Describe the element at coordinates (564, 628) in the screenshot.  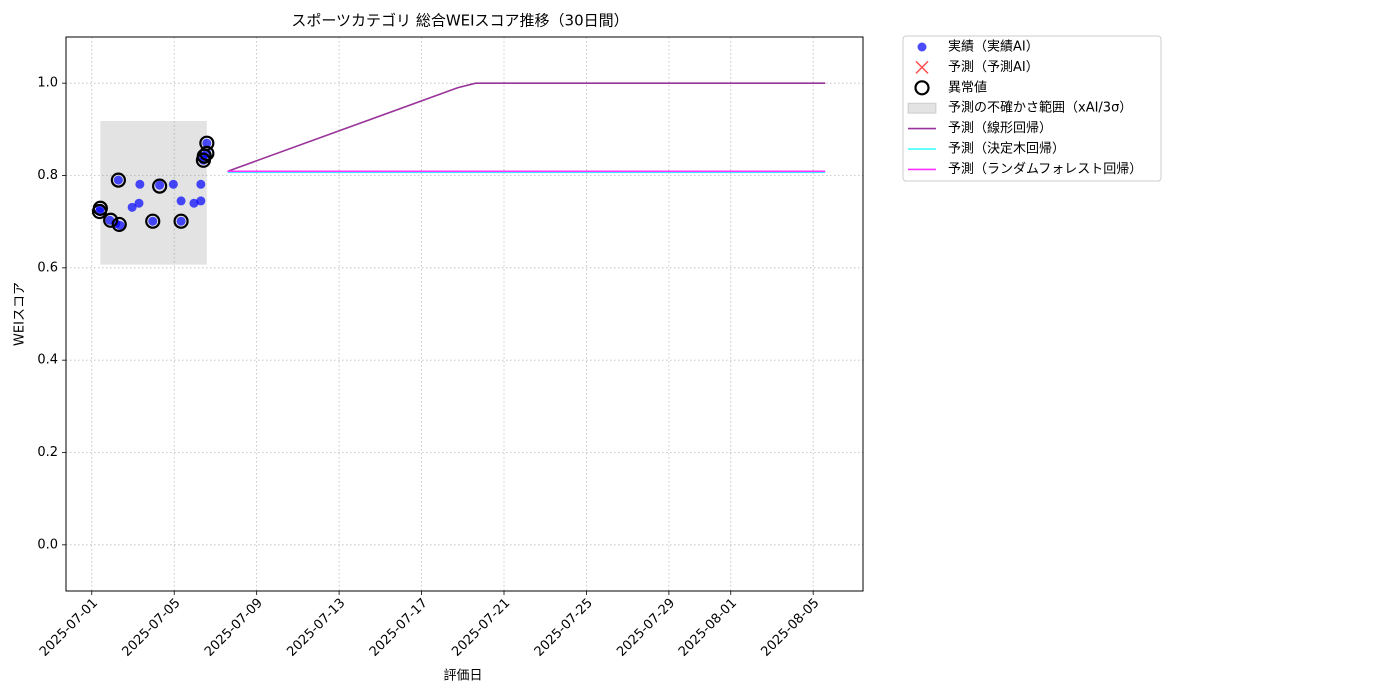
I see `x-tick-label: 2025-07-25` at that location.